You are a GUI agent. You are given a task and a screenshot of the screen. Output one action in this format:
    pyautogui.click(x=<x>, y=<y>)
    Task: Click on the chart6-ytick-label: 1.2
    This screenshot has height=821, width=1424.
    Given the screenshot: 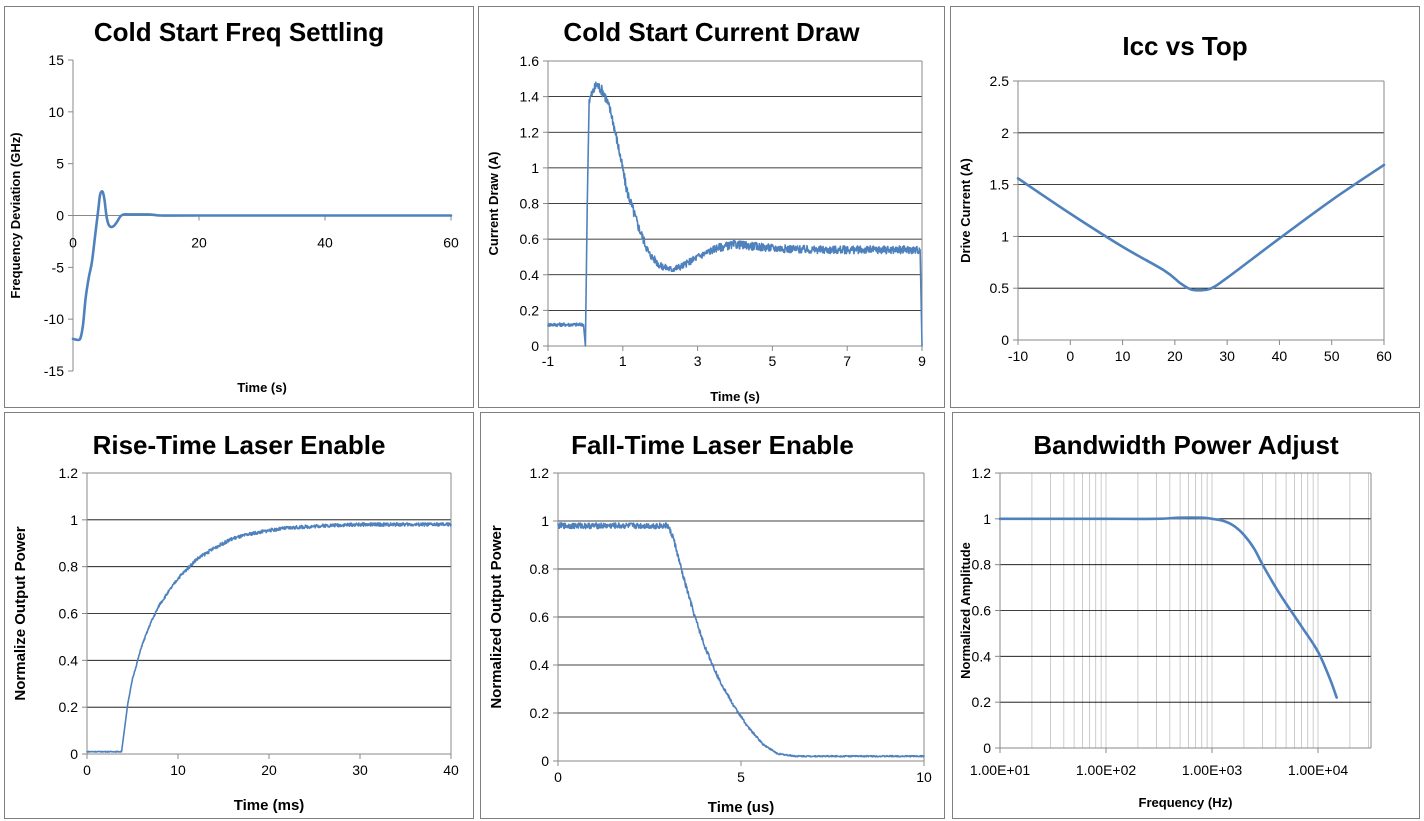 What is the action you would take?
    pyautogui.click(x=982, y=473)
    